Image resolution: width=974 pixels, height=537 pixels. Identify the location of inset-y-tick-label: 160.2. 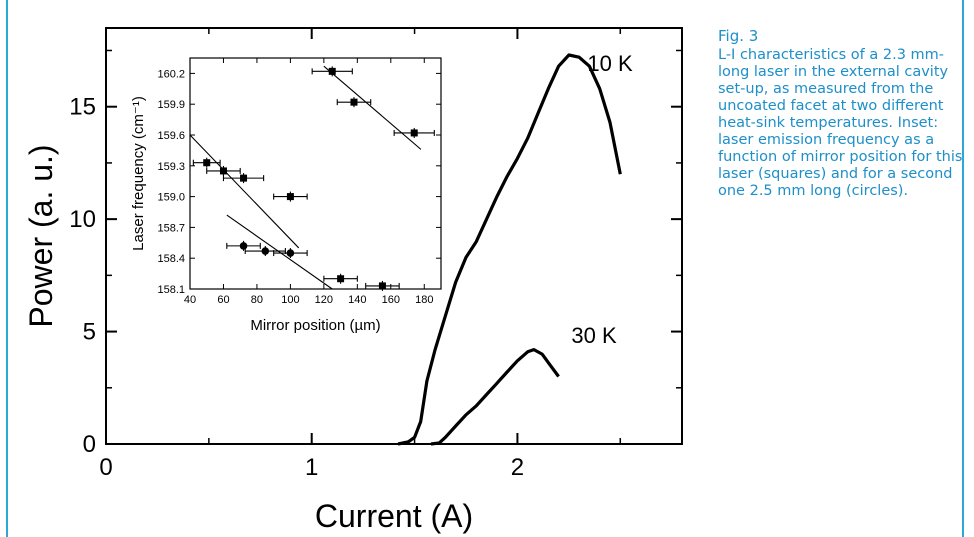
(171, 74).